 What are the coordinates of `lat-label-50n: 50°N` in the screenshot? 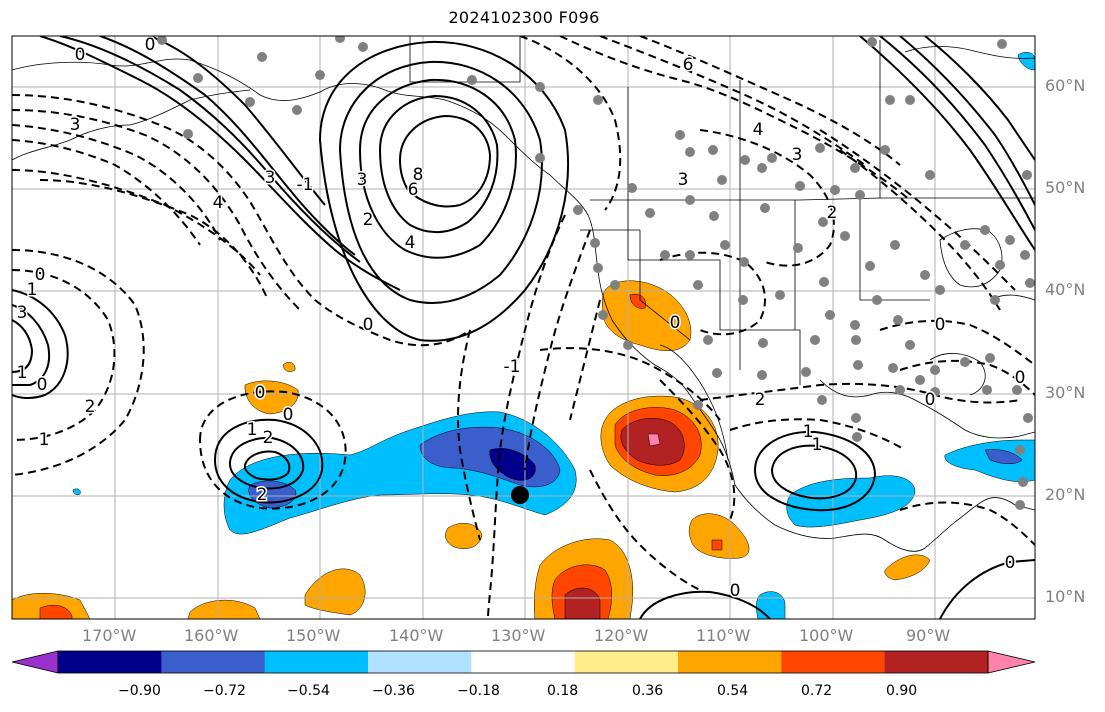 It's located at (1065, 187).